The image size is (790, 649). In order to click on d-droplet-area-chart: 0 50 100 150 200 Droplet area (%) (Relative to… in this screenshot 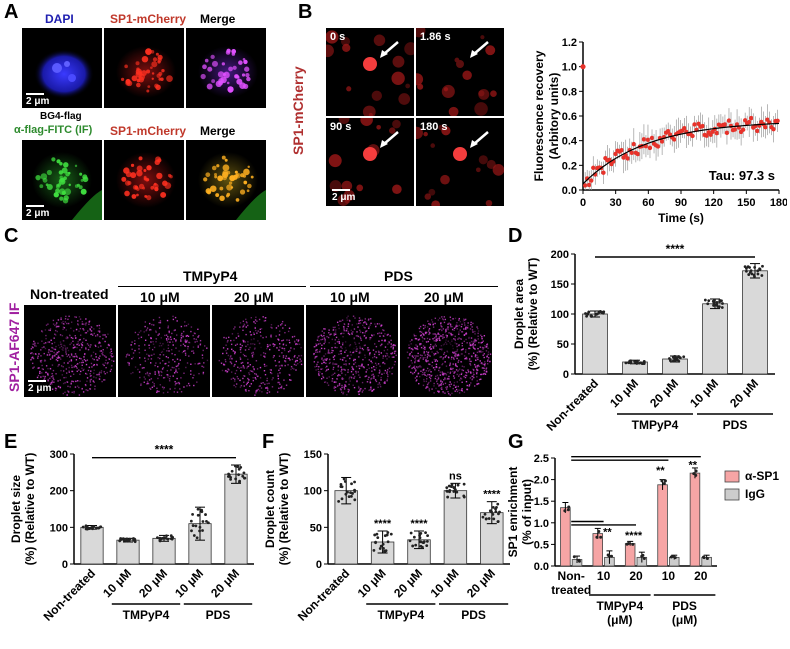, I will do `click(643, 338)`.